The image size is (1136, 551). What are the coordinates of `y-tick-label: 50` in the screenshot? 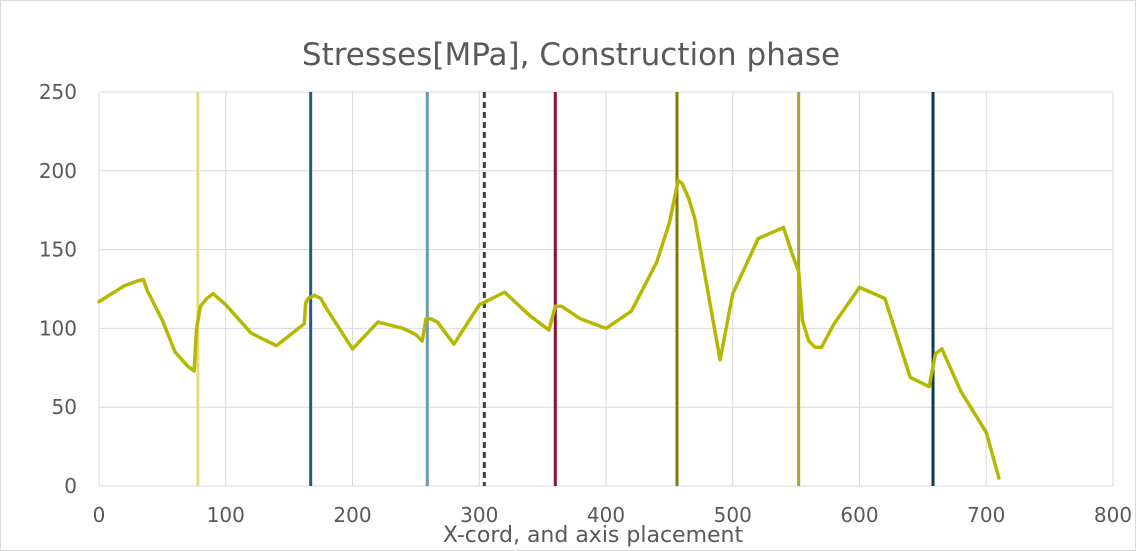 It's located at (64, 407).